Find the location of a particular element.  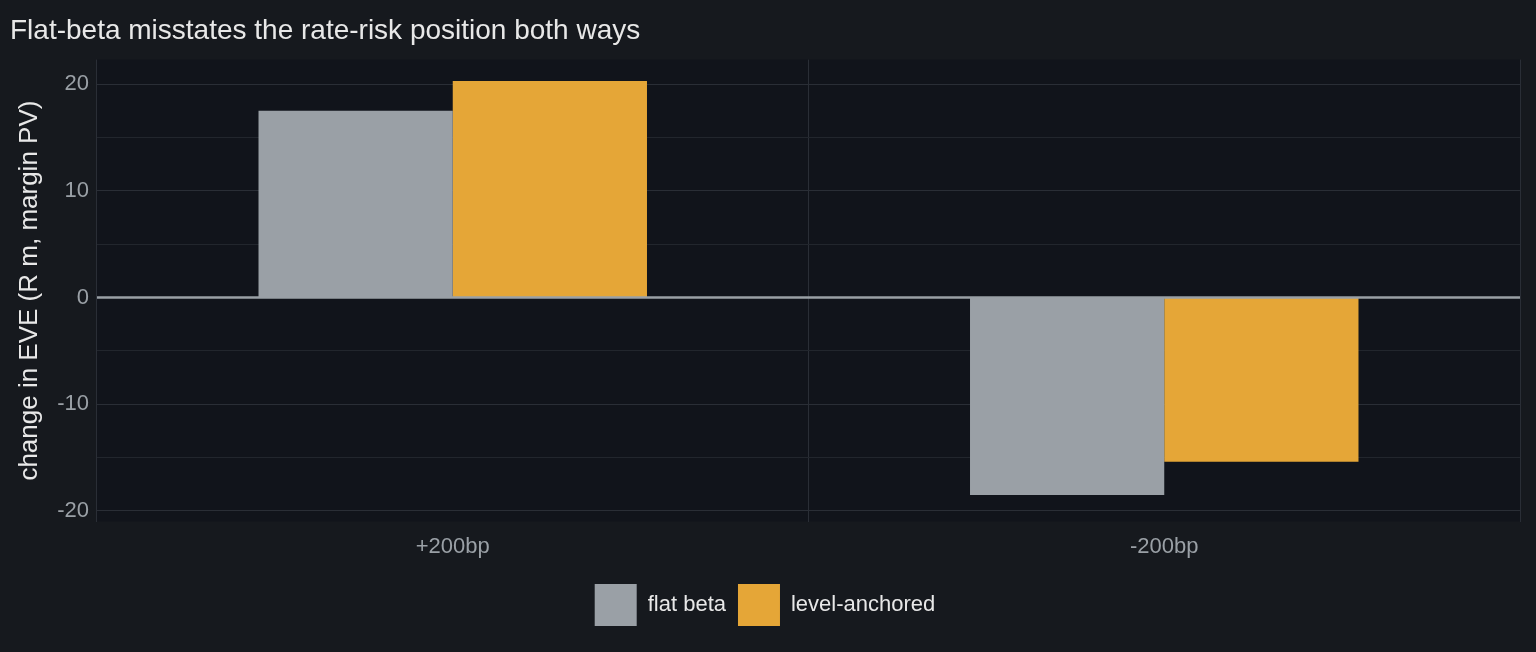

y-tick-label: -10 is located at coordinates (73, 403).